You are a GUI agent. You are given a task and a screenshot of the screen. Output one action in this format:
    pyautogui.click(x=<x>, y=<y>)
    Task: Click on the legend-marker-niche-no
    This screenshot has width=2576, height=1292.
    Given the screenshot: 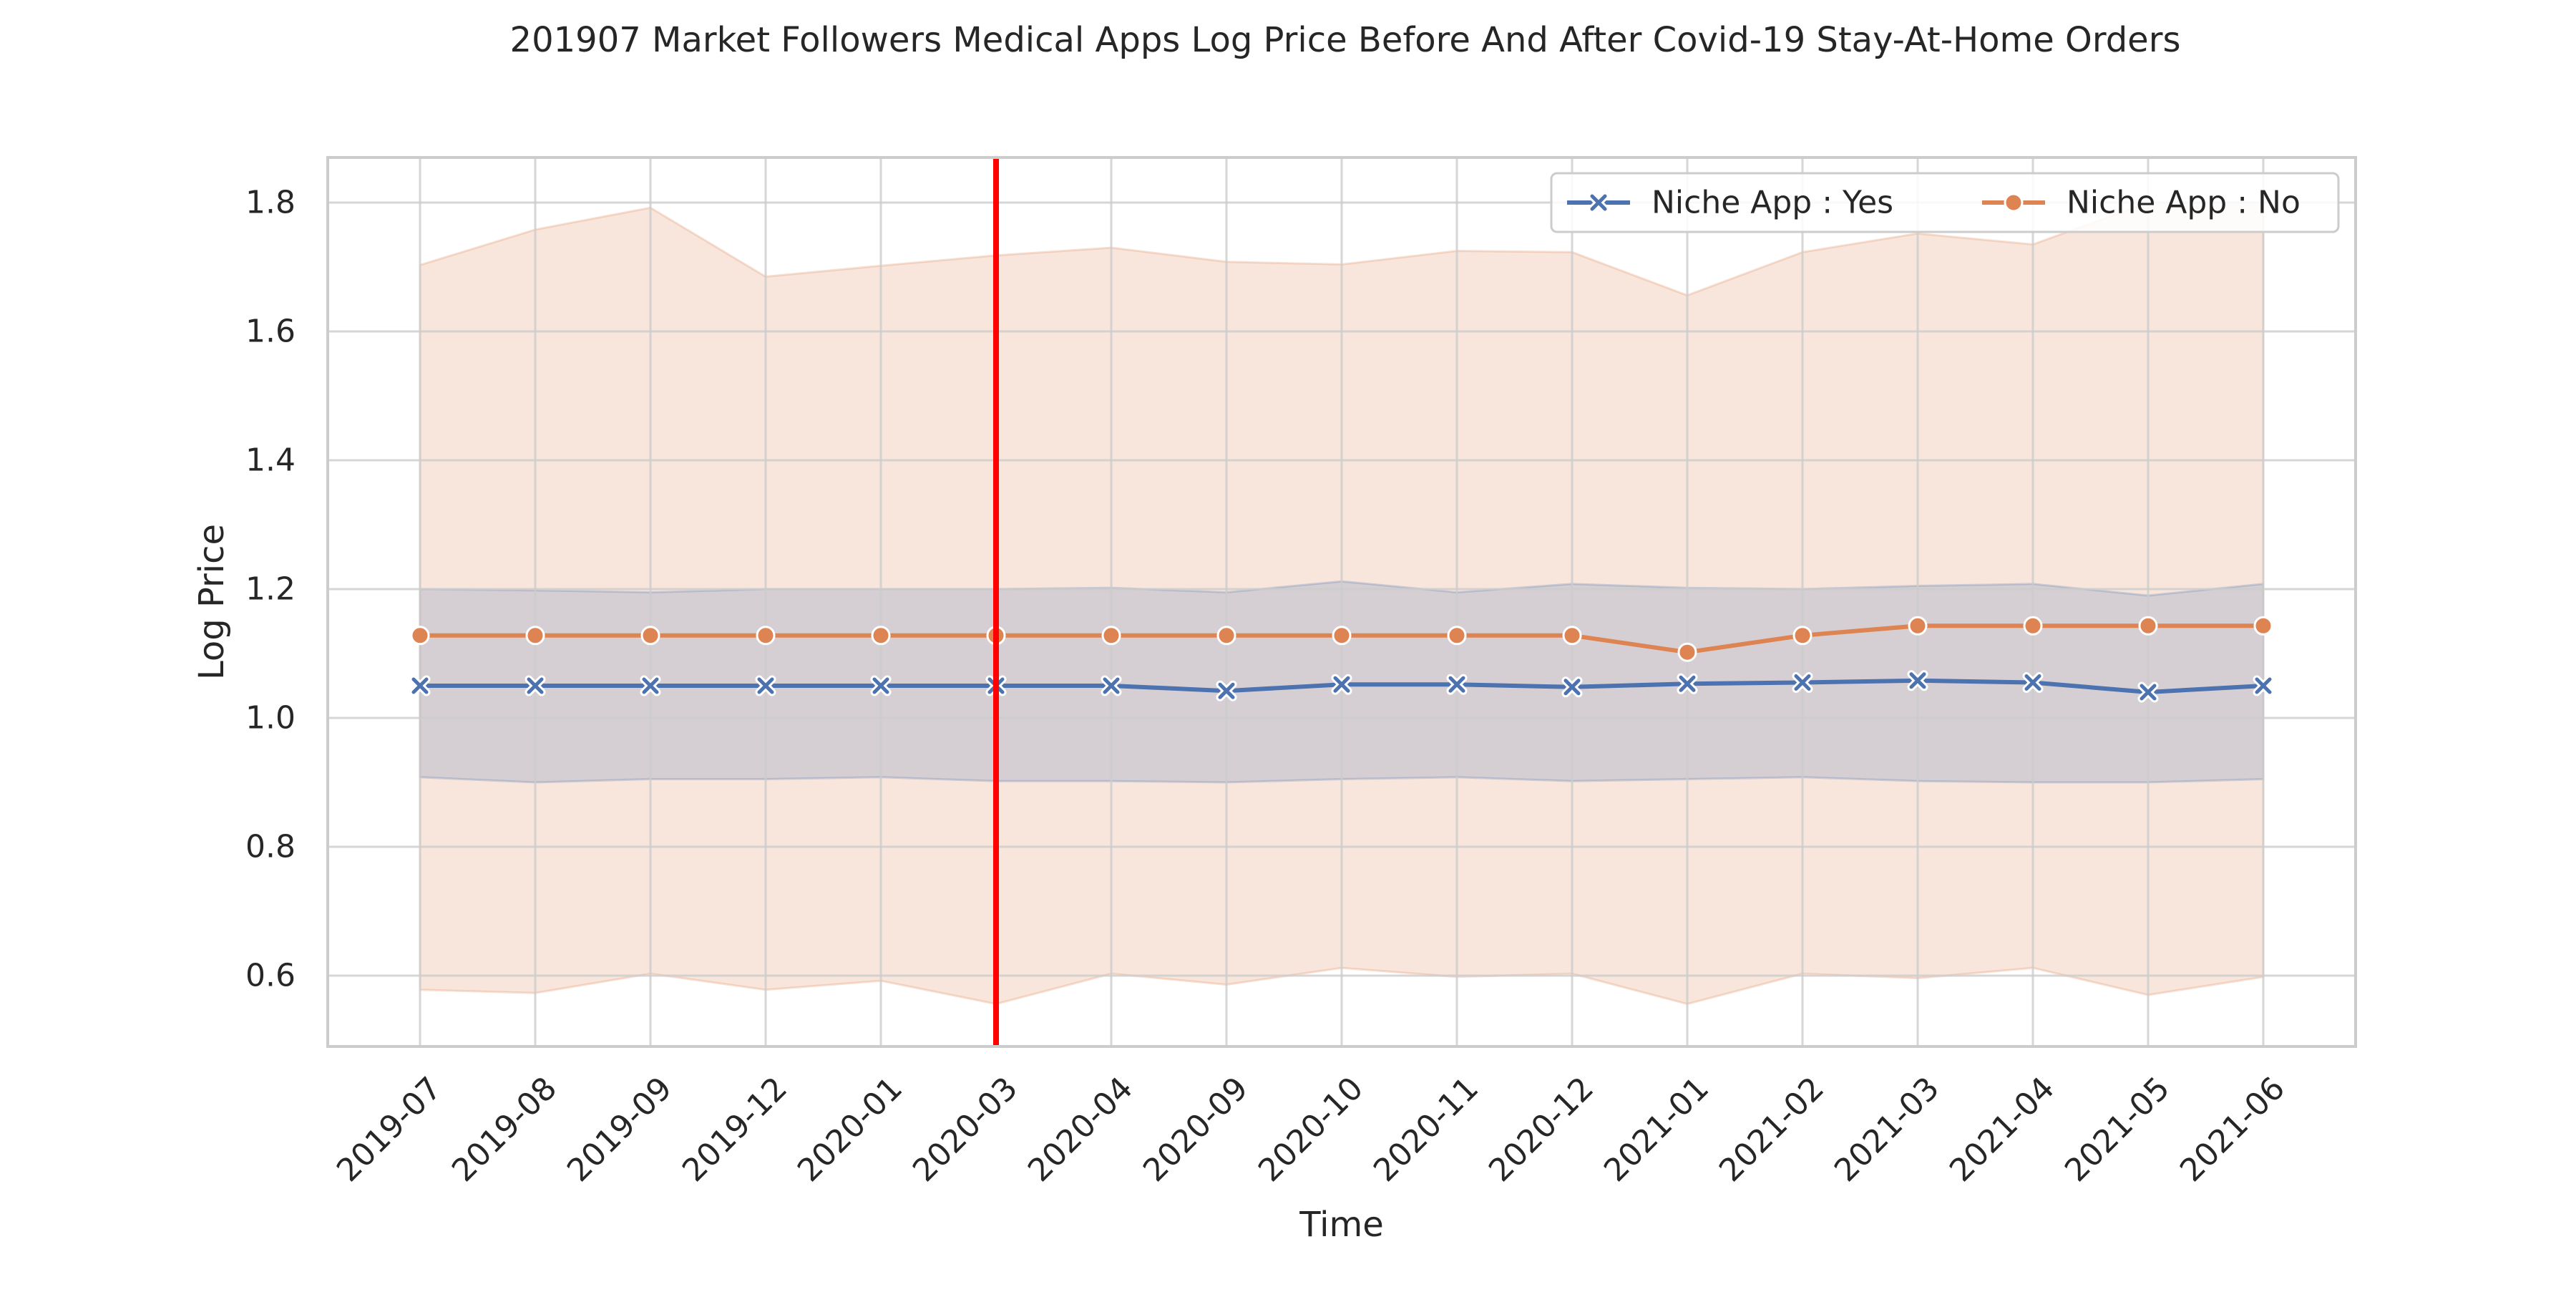 What is the action you would take?
    pyautogui.click(x=2014, y=203)
    